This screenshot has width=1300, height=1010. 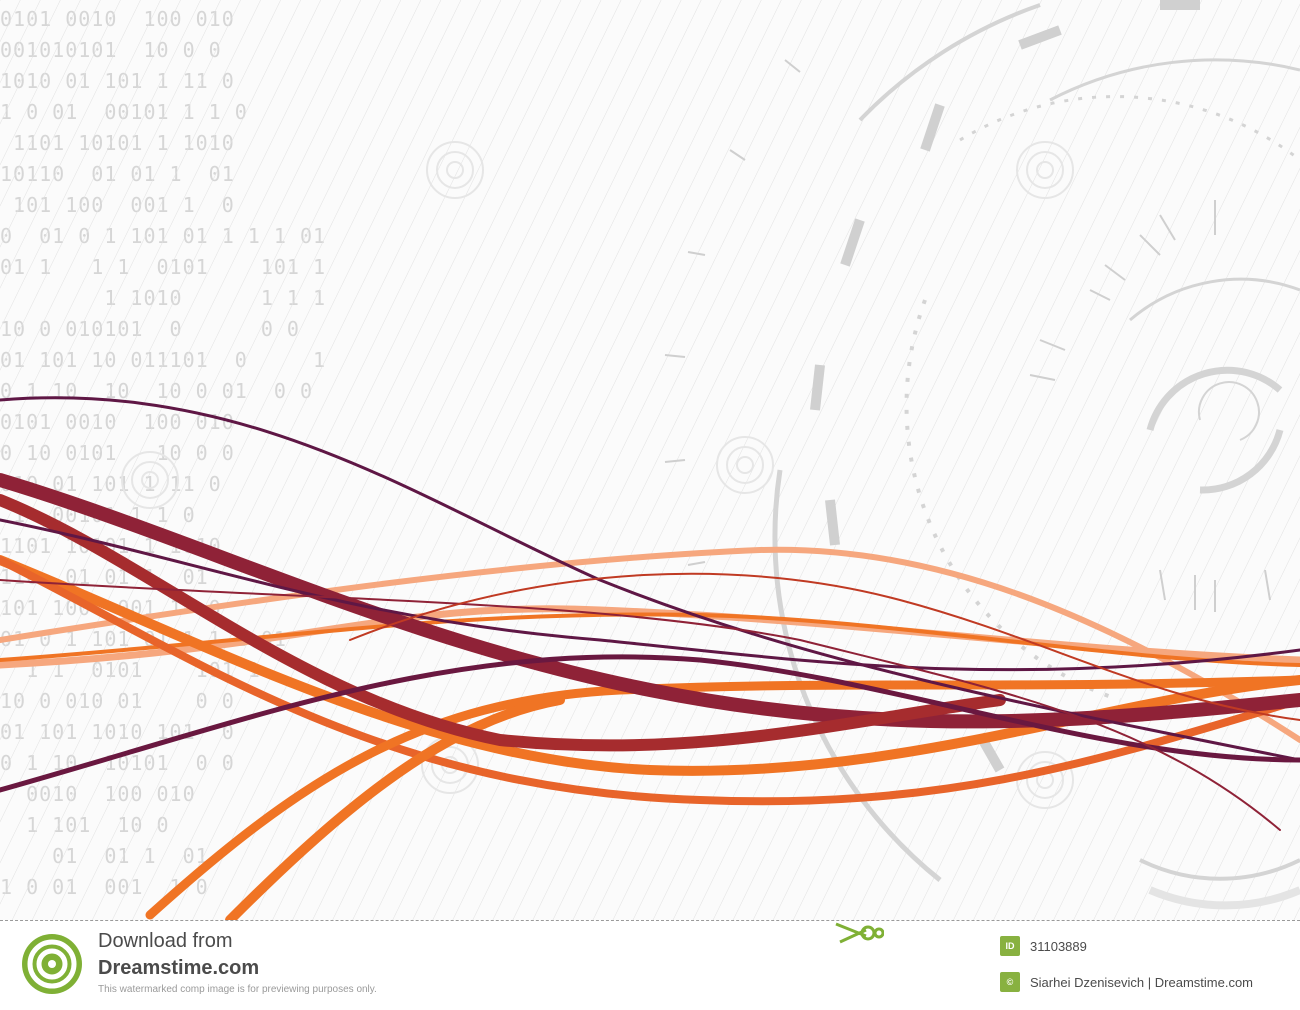 What do you see at coordinates (179, 968) in the screenshot?
I see `brand-link: Dreamstime.com` at bounding box center [179, 968].